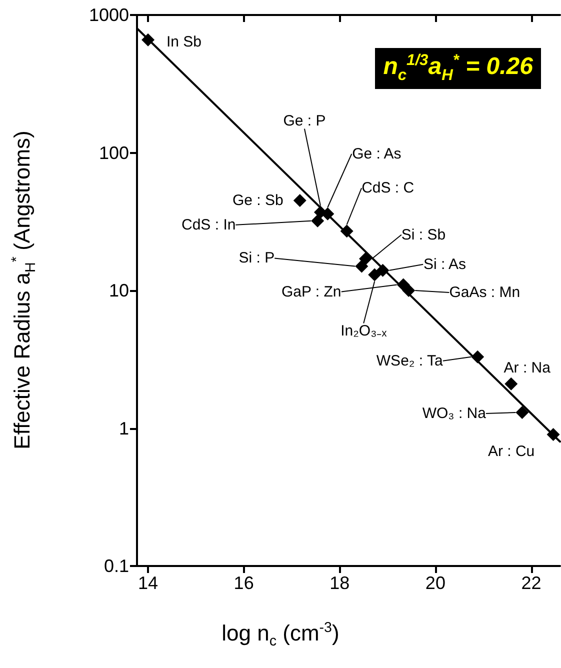  What do you see at coordinates (184, 41) in the screenshot?
I see `annotation: In Sb` at bounding box center [184, 41].